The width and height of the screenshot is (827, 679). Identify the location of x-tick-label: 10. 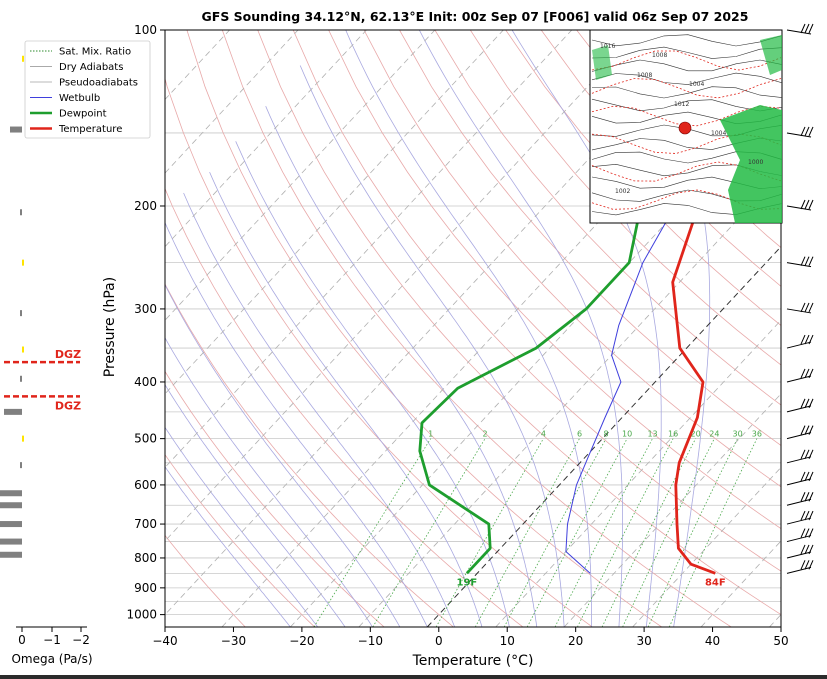
(507, 641).